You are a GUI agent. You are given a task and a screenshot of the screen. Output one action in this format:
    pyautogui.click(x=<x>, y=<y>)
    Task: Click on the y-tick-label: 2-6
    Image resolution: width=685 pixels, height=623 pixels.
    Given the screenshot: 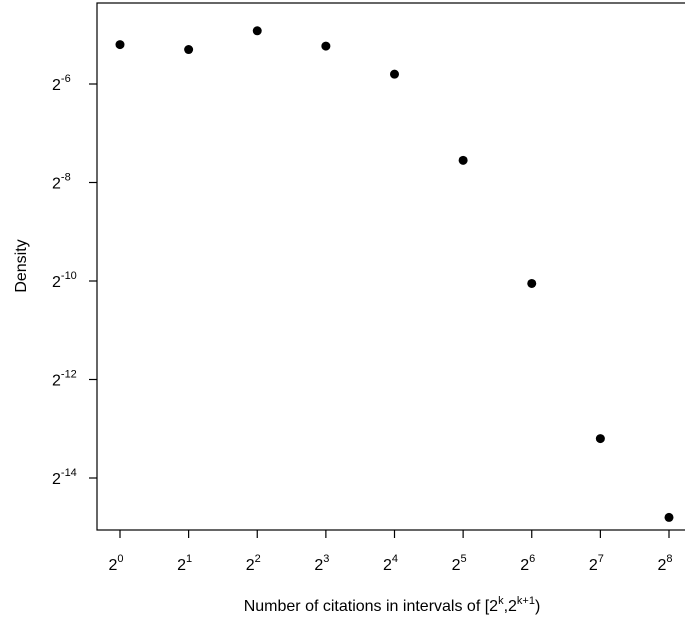 What is the action you would take?
    pyautogui.click(x=61, y=83)
    